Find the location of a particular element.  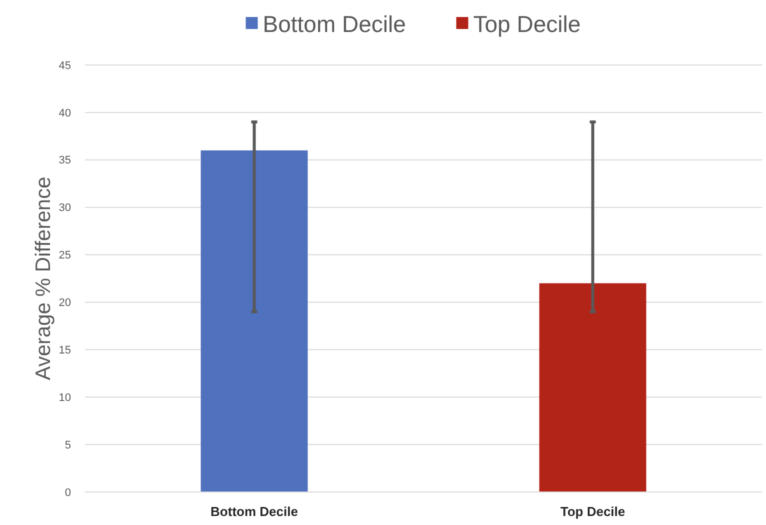

y-tick-label: 30 is located at coordinates (64, 208).